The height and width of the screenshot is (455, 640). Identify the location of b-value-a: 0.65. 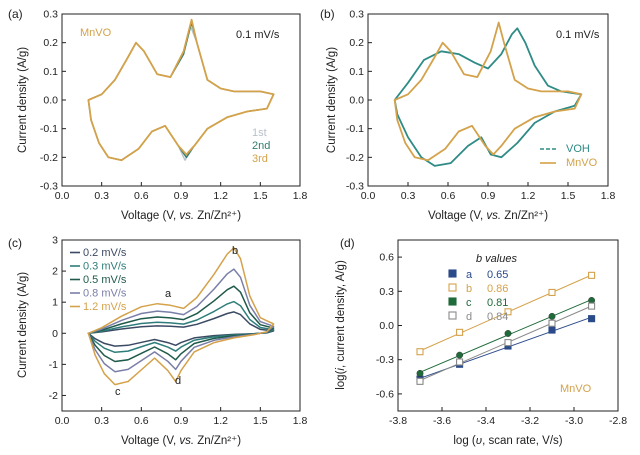
(497, 275).